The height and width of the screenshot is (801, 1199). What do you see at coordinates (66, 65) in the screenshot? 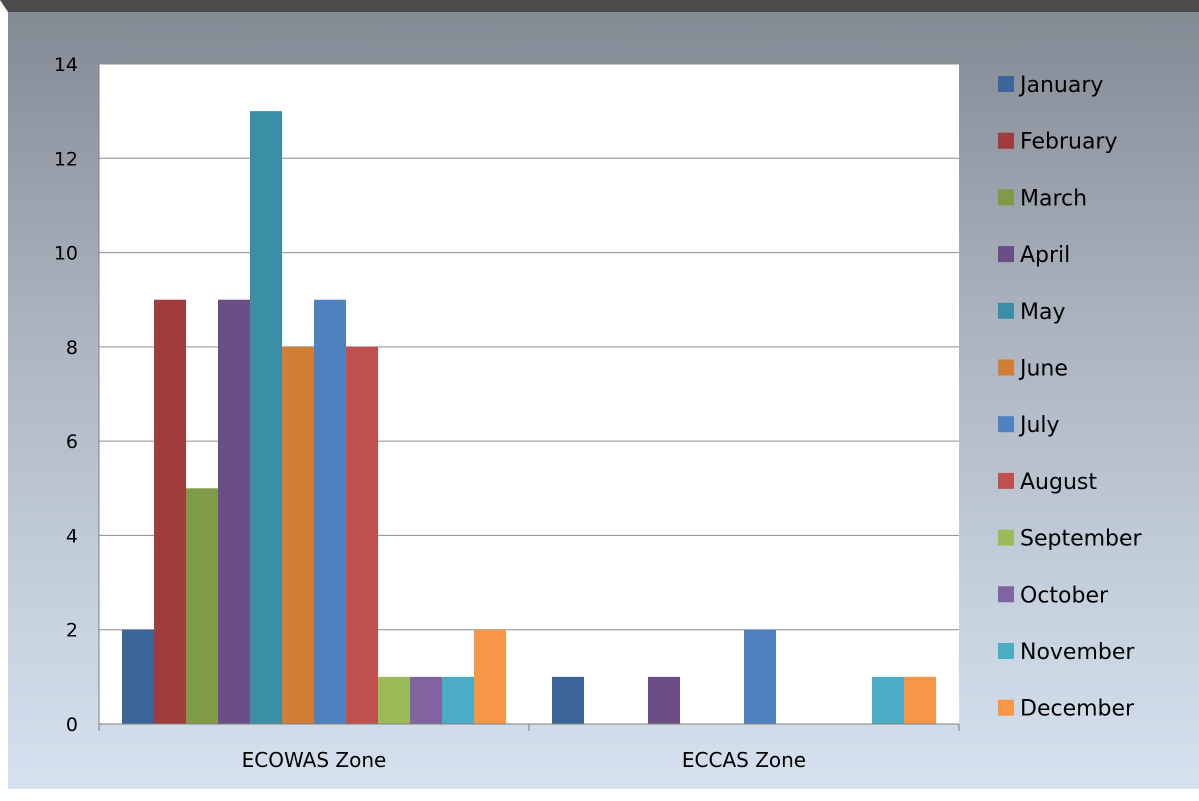
I see `y-tick-label: 14` at bounding box center [66, 65].